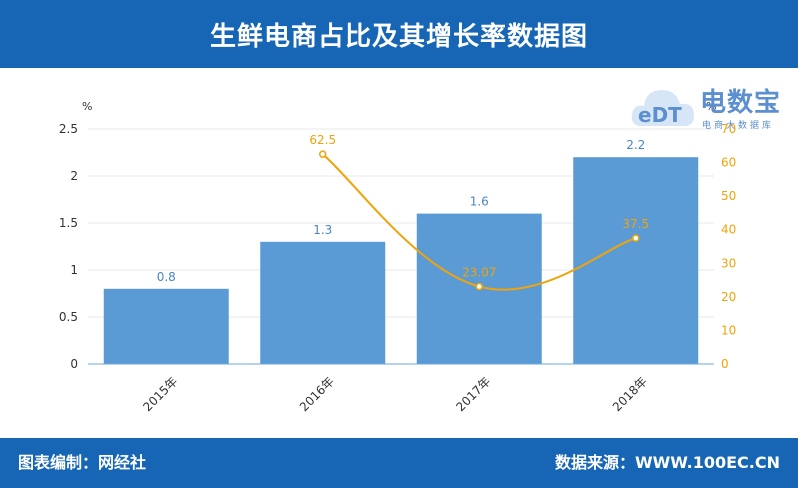 This screenshot has height=488, width=798. Describe the element at coordinates (317, 394) in the screenshot. I see `x-tick-label: 2016年` at that location.